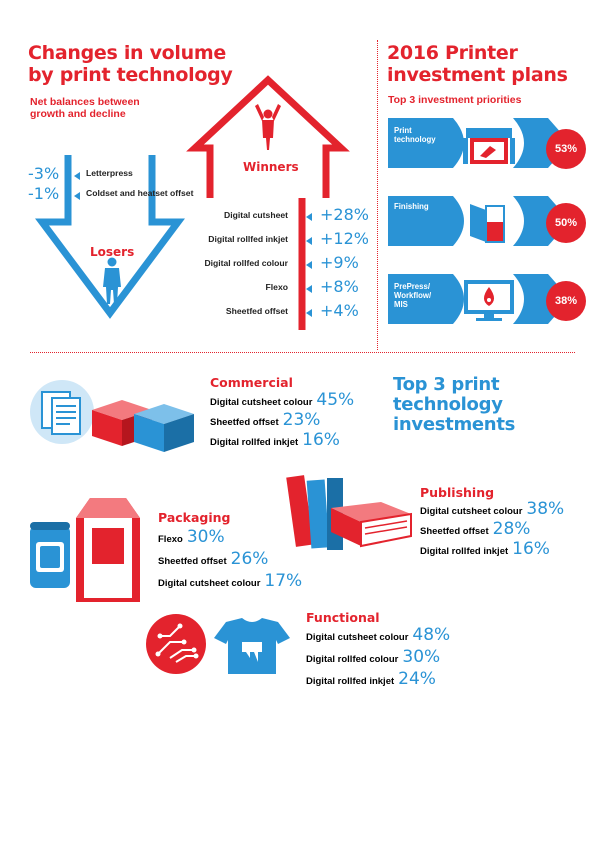  Describe the element at coordinates (446, 384) in the screenshot. I see `top3-title-line1: Top 3 print` at that location.